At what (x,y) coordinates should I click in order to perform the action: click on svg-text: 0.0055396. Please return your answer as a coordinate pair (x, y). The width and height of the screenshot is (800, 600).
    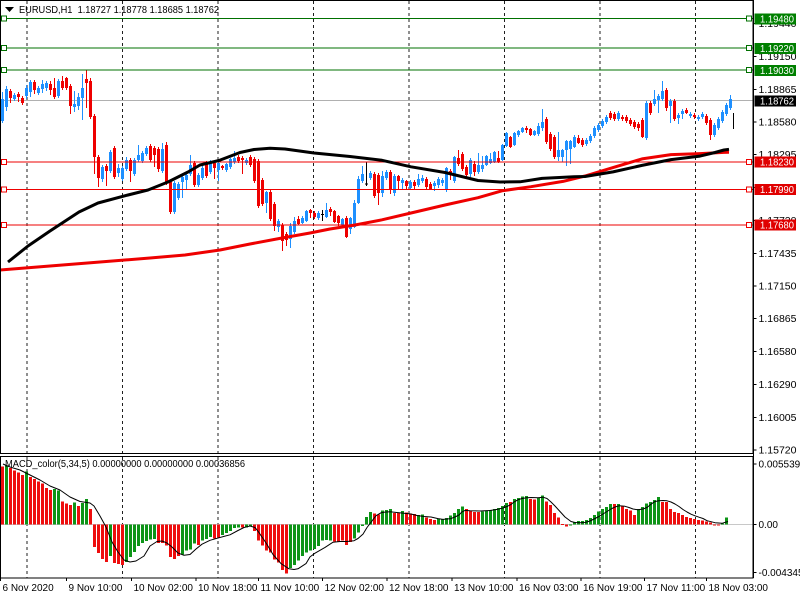
    Looking at the image, I should click on (779, 465).